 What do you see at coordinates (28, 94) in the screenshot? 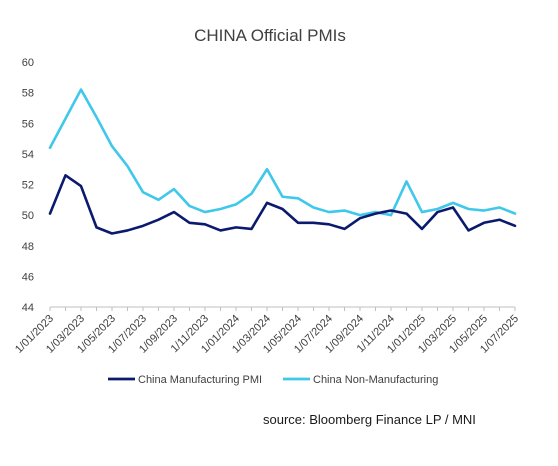
I see `y-tick-label: 58` at bounding box center [28, 94].